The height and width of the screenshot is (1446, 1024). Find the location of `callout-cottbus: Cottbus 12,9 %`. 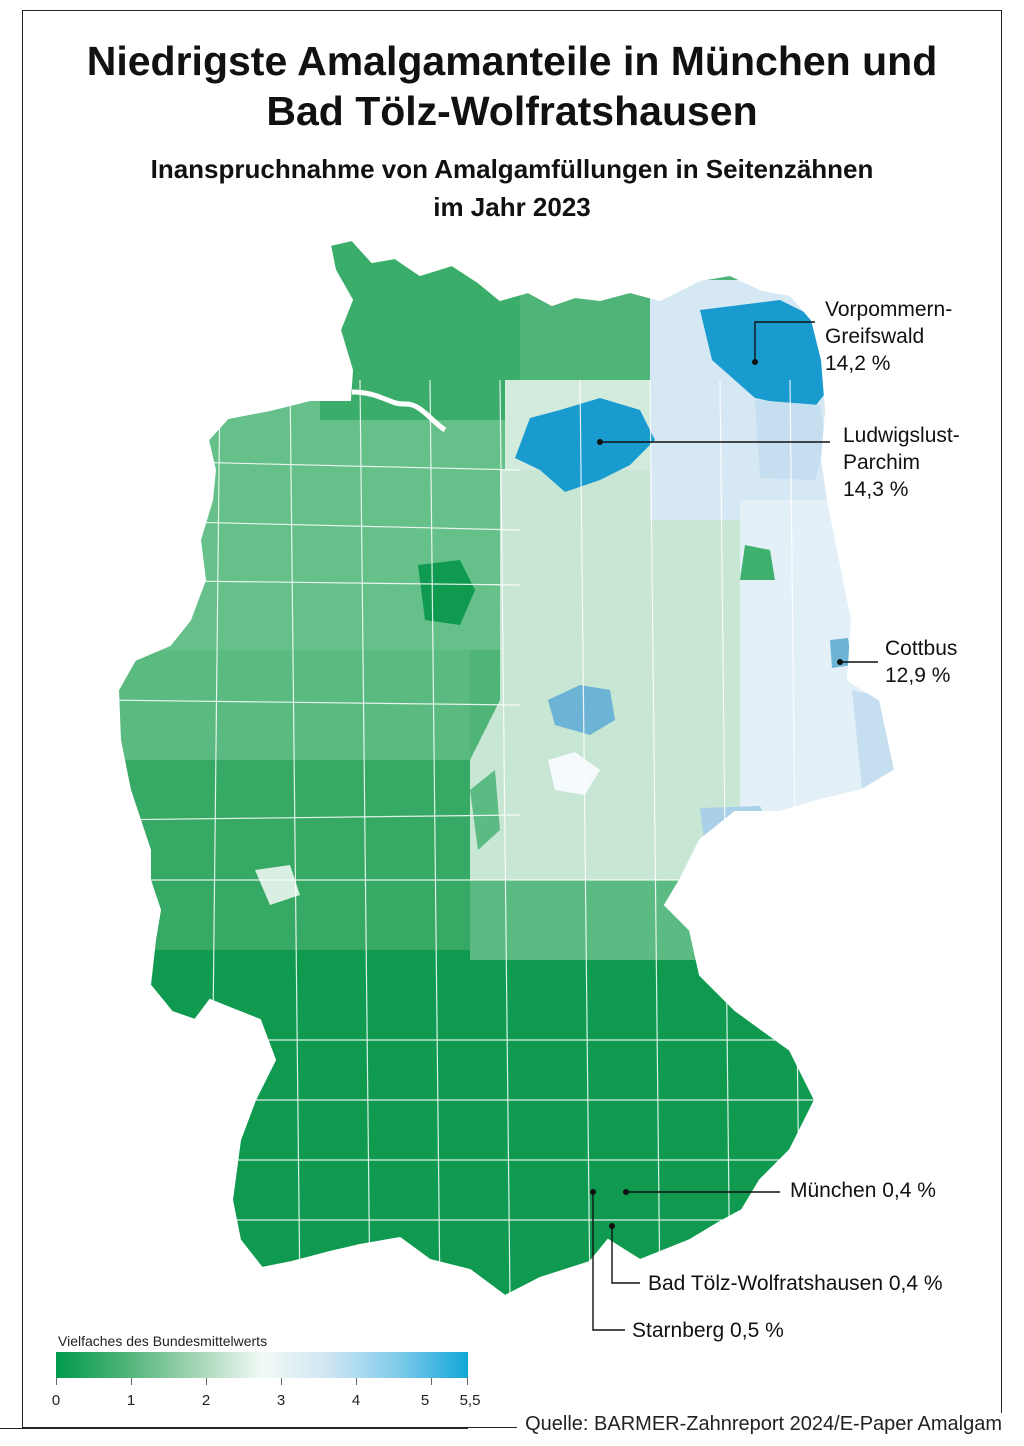

callout-cottbus: Cottbus 12,9 % is located at coordinates (921, 662).